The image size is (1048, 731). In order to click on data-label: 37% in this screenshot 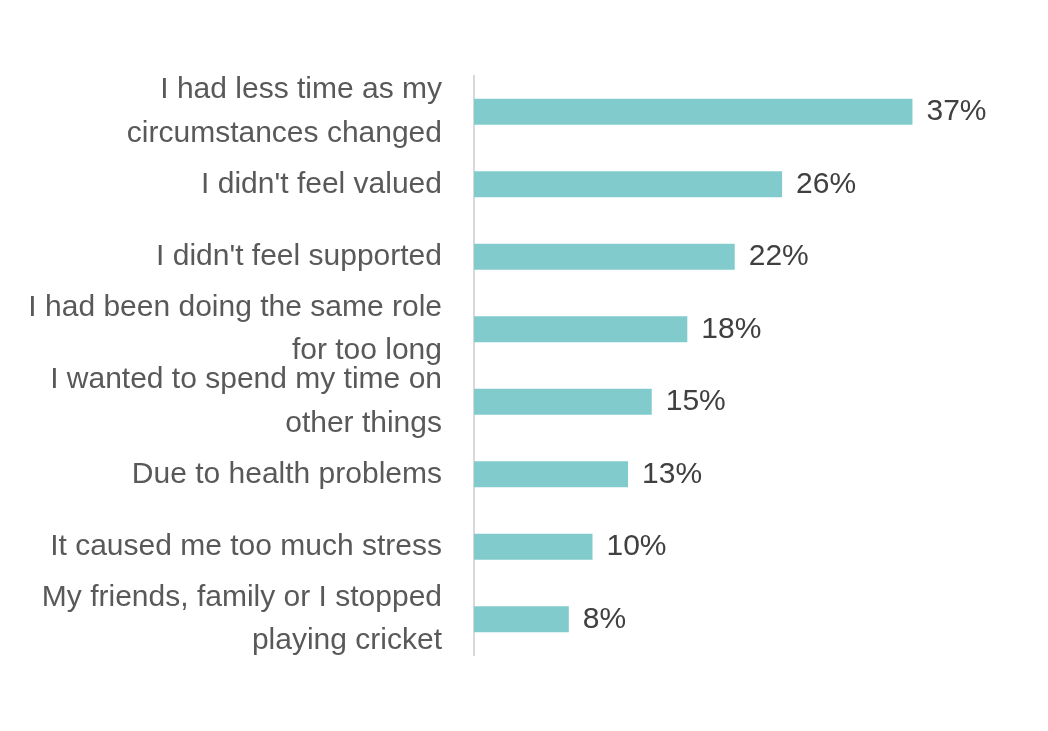, I will do `click(956, 110)`.